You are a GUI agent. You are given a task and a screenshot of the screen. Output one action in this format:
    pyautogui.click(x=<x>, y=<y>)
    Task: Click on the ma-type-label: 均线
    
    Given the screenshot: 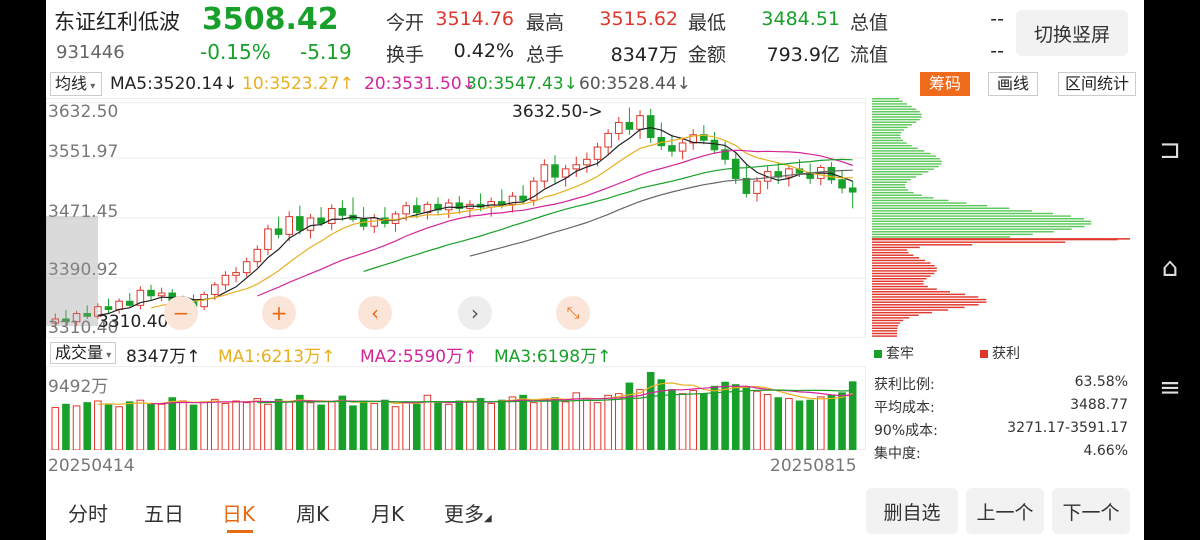 What is the action you would take?
    pyautogui.click(x=71, y=83)
    